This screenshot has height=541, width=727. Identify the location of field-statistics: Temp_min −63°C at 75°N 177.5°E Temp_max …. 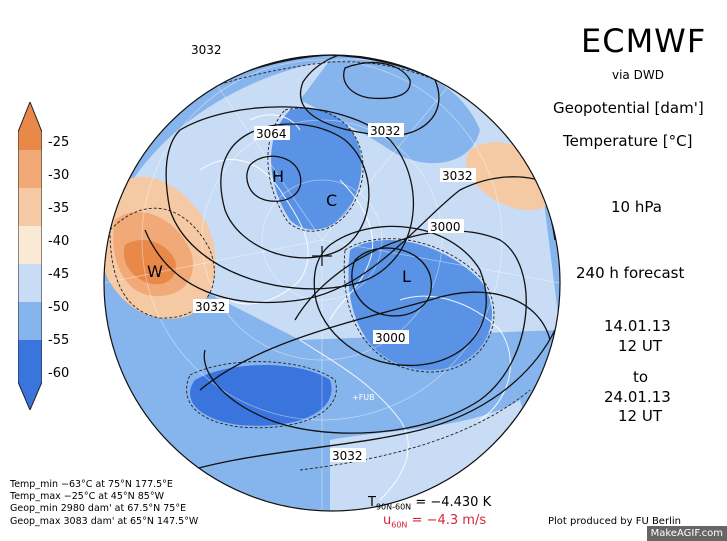
(104, 503).